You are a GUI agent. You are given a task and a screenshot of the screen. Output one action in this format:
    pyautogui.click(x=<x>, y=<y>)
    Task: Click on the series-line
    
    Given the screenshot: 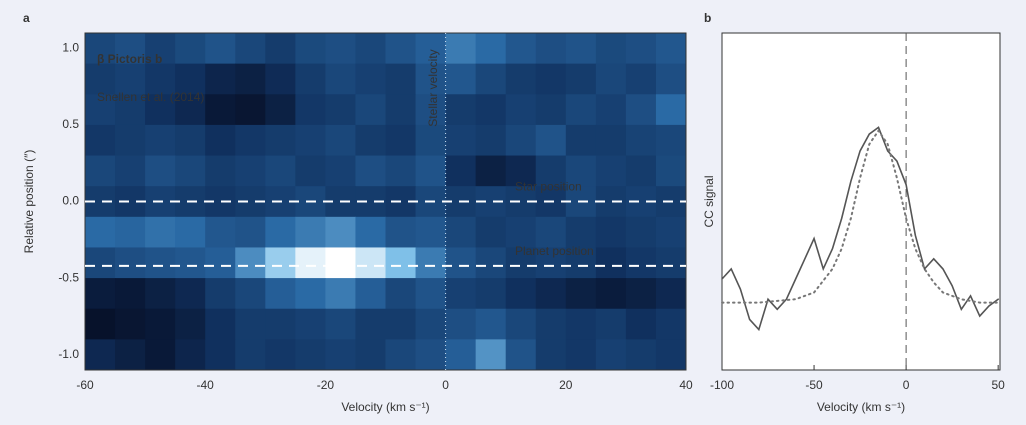 What is the action you would take?
    pyautogui.click(x=860, y=229)
    